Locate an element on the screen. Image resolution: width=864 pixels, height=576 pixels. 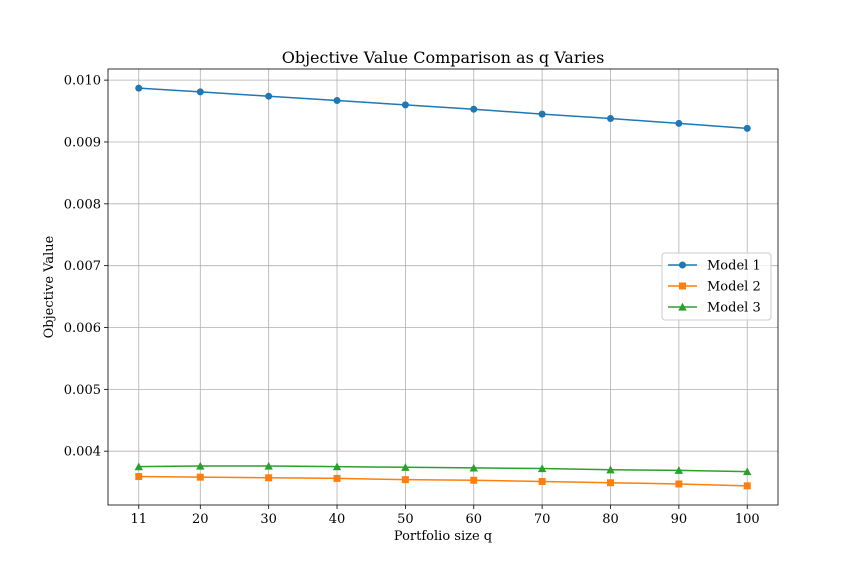
y-tick-label: 0.006 is located at coordinates (82, 328).